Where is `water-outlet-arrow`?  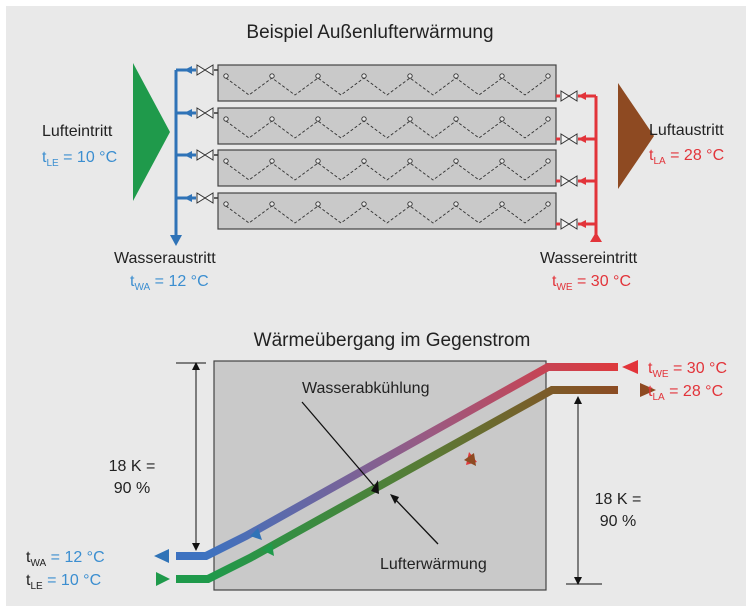 water-outlet-arrow is located at coordinates (161, 556).